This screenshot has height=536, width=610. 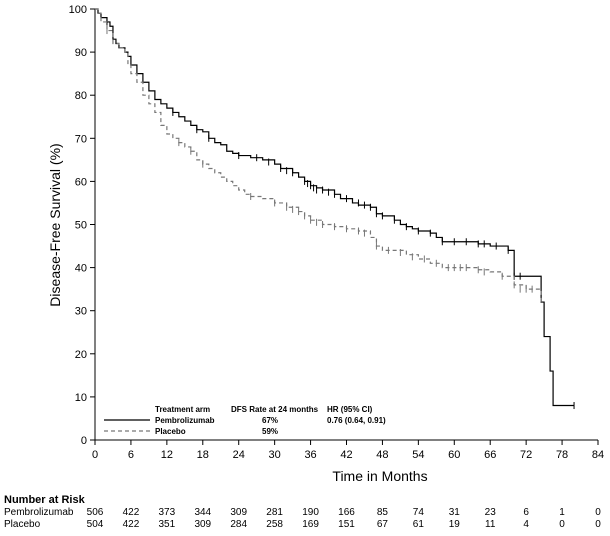 I want to click on x-tick-label: 54, so click(x=418, y=455).